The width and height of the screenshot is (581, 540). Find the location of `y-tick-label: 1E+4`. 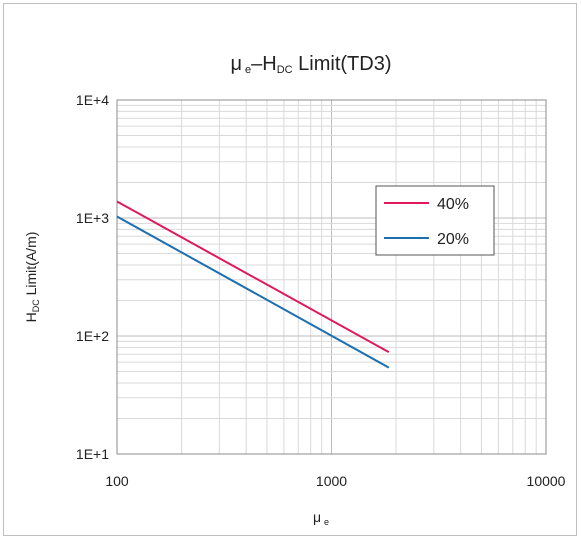

y-tick-label: 1E+4 is located at coordinates (92, 100).